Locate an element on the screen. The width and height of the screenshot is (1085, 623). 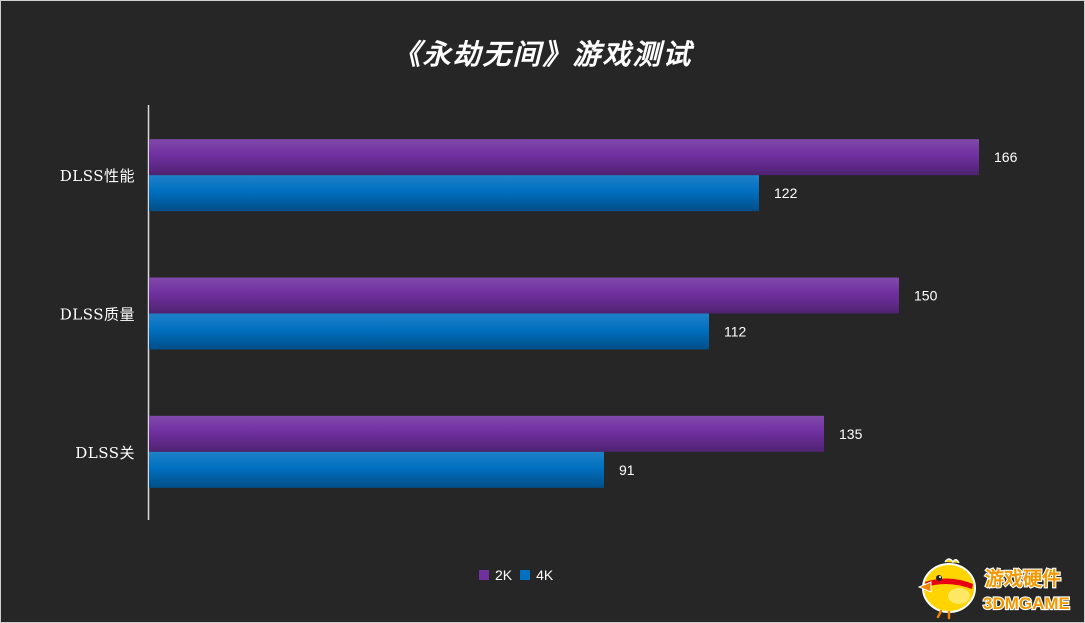
category-label-0: DLSS性能 is located at coordinates (97, 176).